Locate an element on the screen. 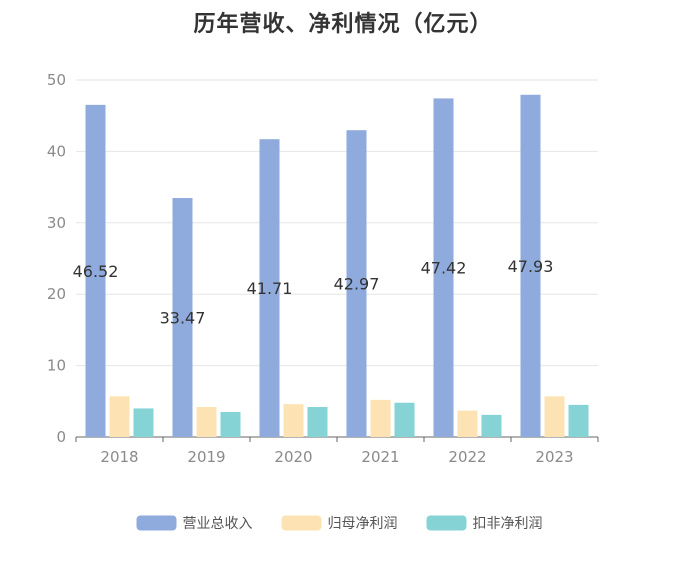 The image size is (686, 561). data-label: 47.42 is located at coordinates (444, 268).